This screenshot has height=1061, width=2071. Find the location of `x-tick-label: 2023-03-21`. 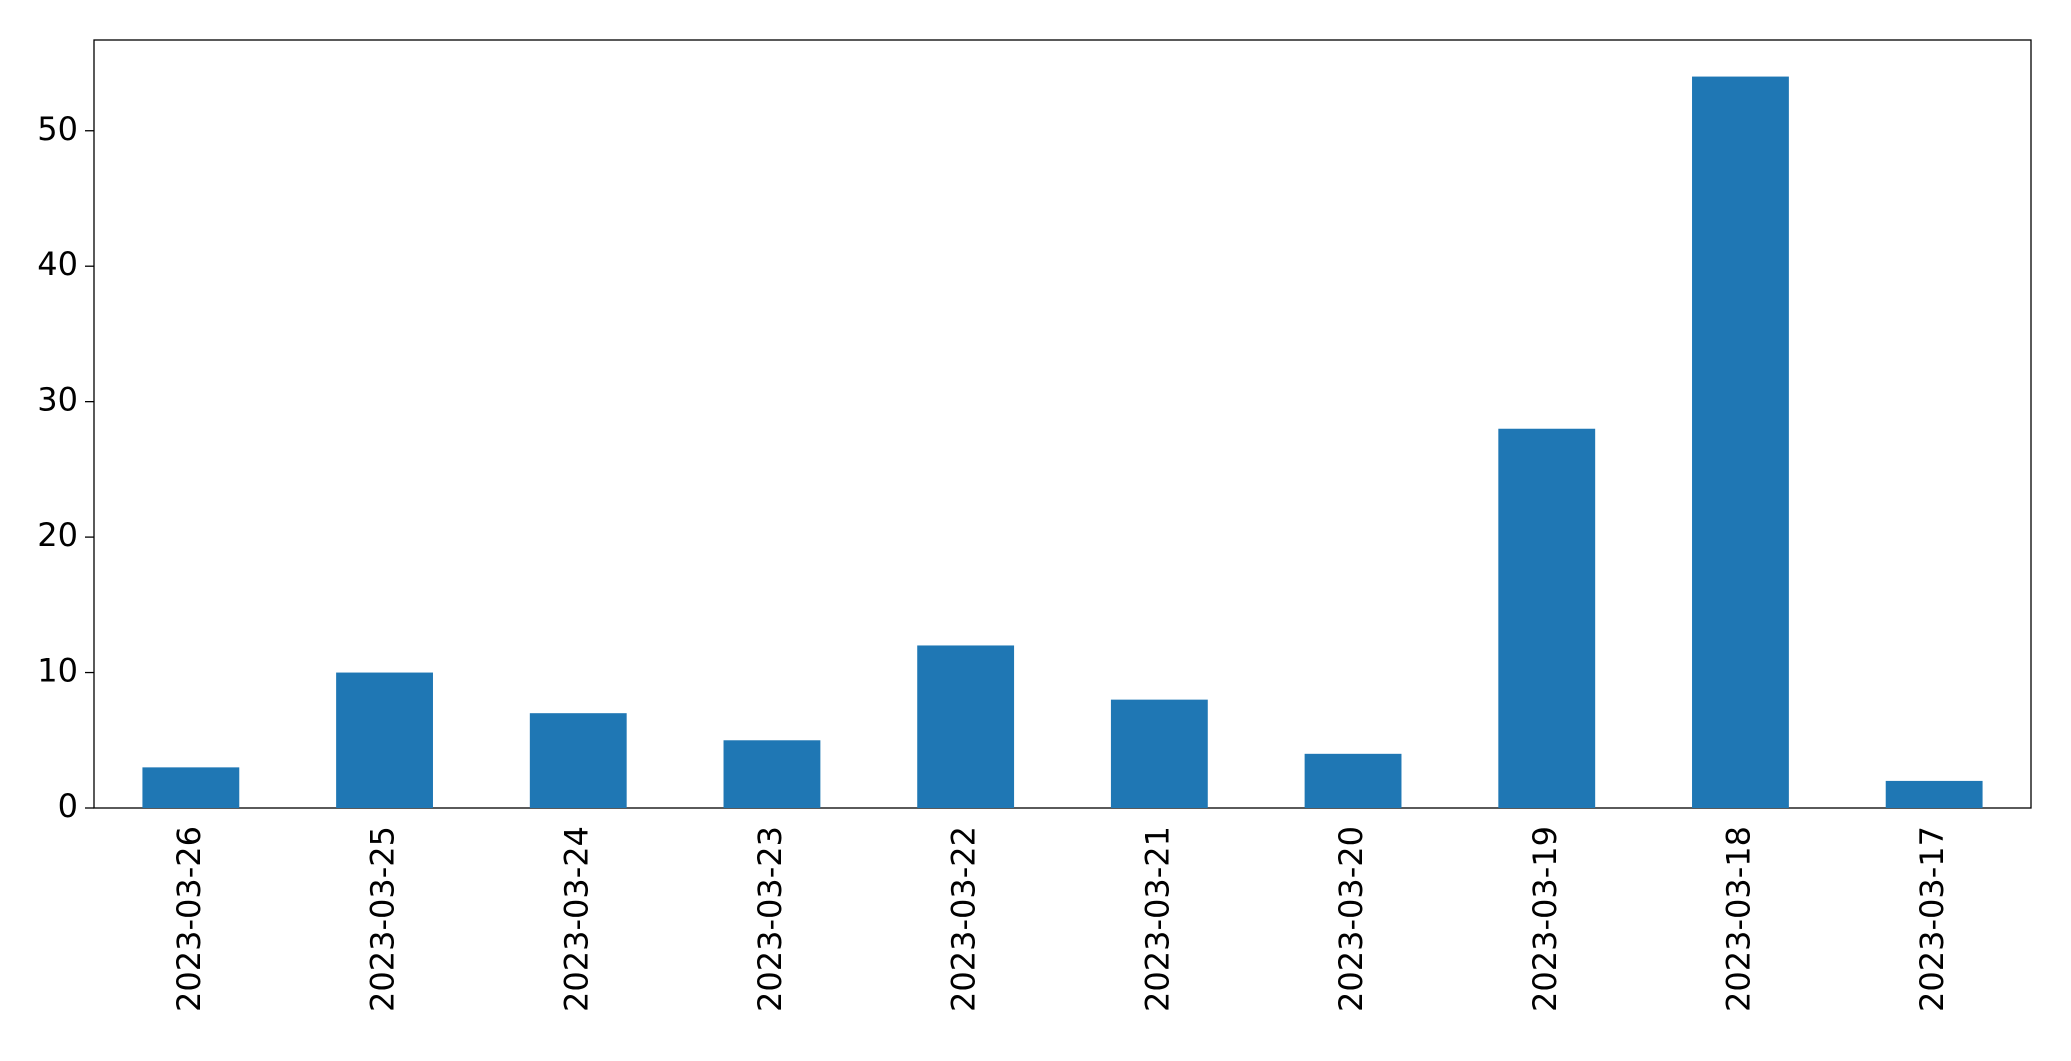

x-tick-label: 2023-03-21 is located at coordinates (1157, 919).